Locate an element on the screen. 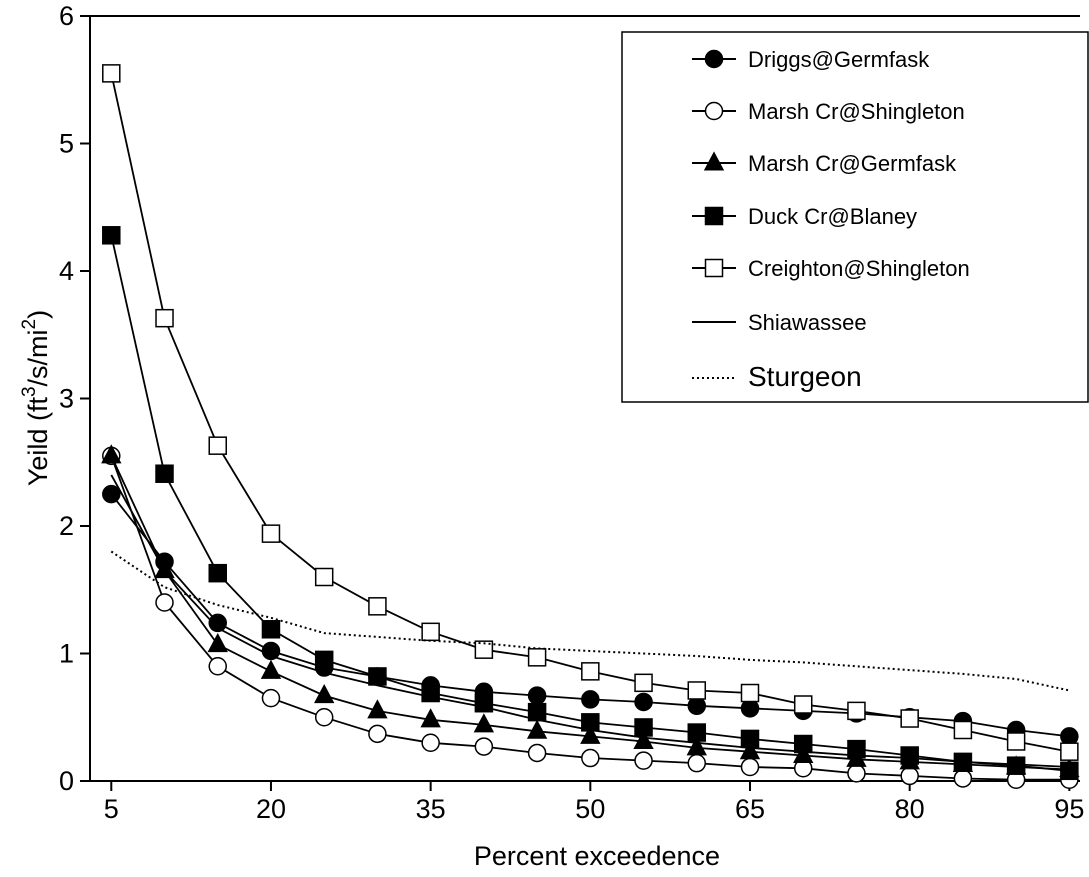 The width and height of the screenshot is (1089, 877). legend-item-duck-cr-blaney: Duck Cr@Blaney is located at coordinates (804, 216).